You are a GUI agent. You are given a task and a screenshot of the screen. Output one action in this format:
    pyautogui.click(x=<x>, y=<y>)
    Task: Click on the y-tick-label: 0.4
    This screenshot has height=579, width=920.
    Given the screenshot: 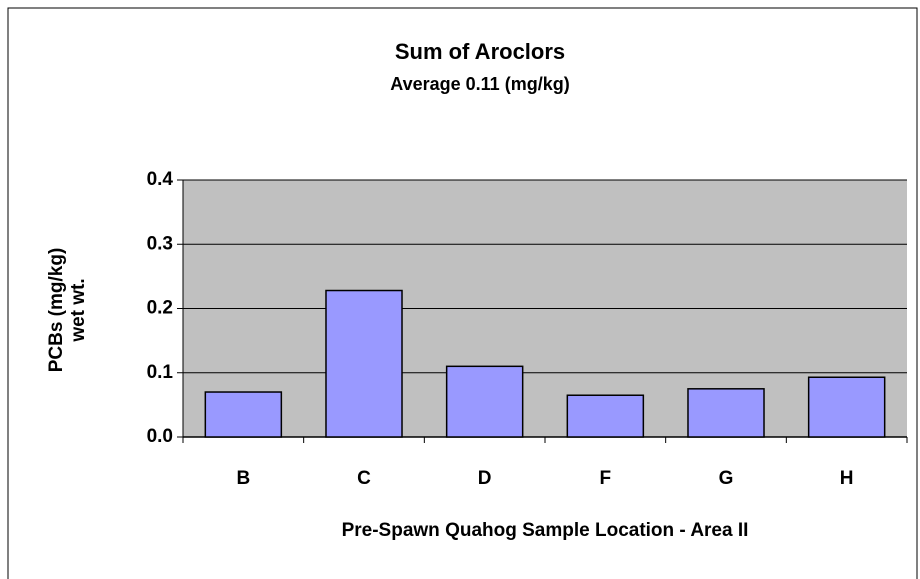 What is the action you would take?
    pyautogui.click(x=160, y=179)
    